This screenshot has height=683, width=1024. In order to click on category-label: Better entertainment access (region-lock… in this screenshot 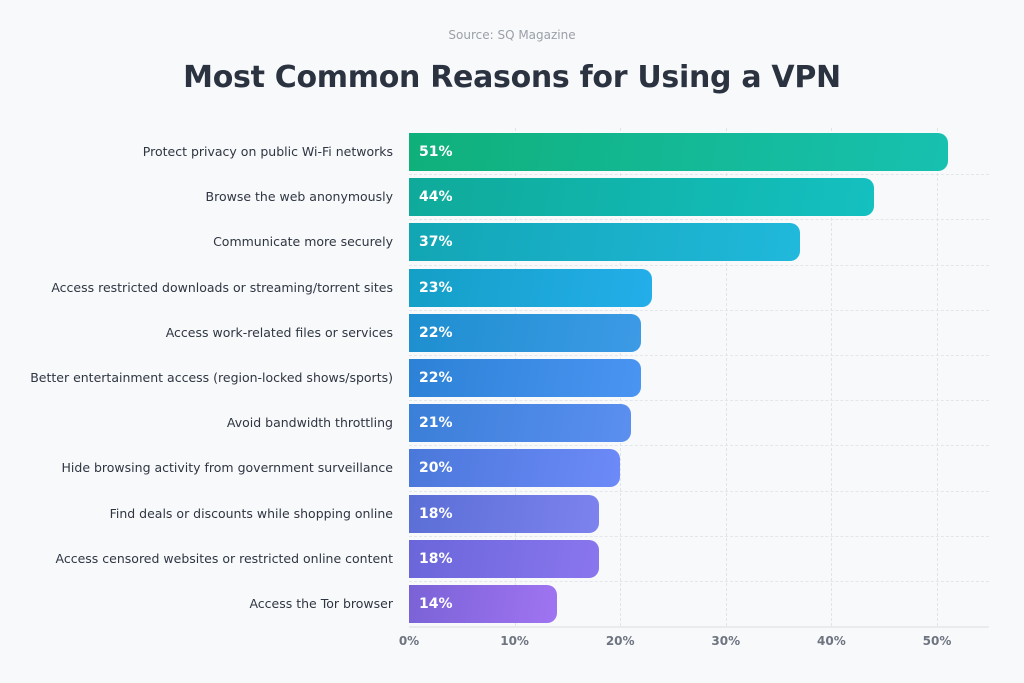, I will do `click(211, 377)`.